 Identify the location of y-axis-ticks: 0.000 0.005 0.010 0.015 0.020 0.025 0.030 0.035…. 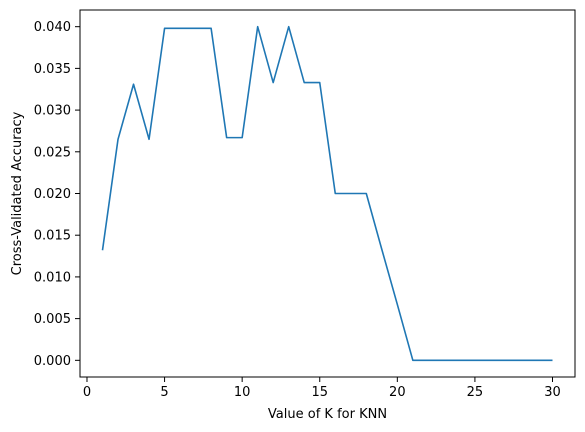
(57, 194).